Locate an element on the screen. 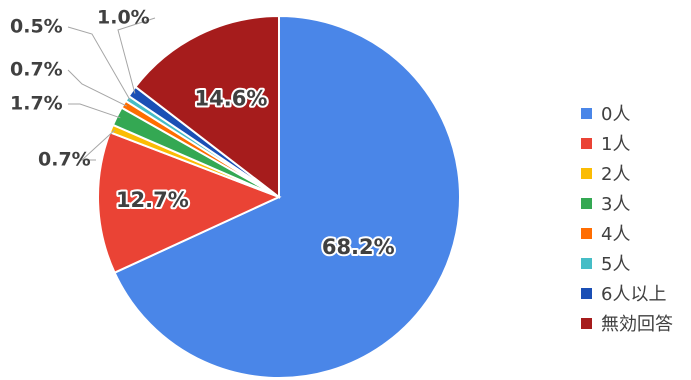  legend-label-1: 1人 is located at coordinates (616, 144).